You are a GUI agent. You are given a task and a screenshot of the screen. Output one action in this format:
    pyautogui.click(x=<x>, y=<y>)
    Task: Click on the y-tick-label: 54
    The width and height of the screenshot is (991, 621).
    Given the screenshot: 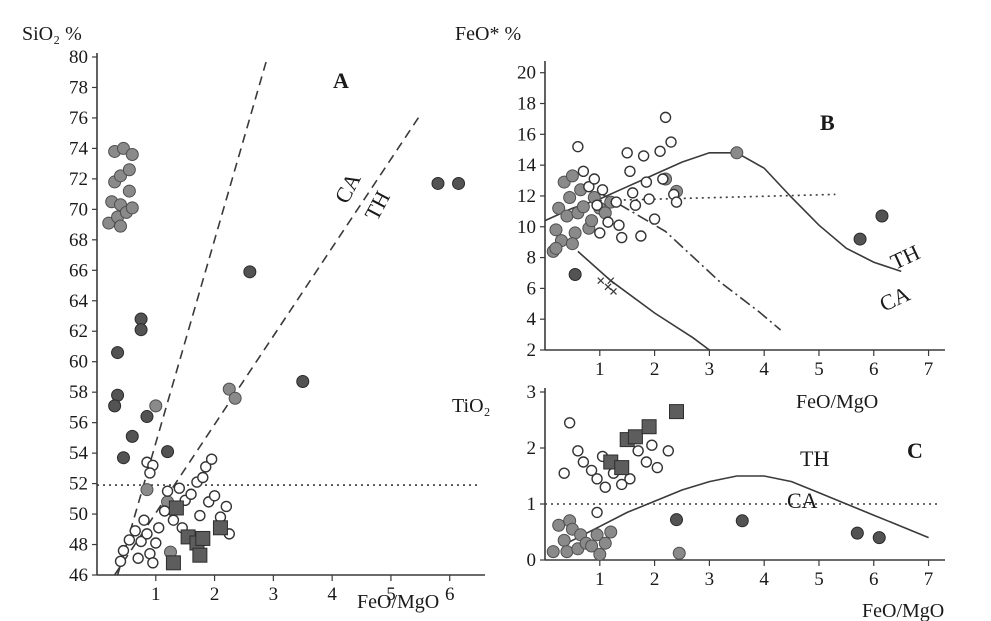 What is the action you would take?
    pyautogui.click(x=79, y=453)
    